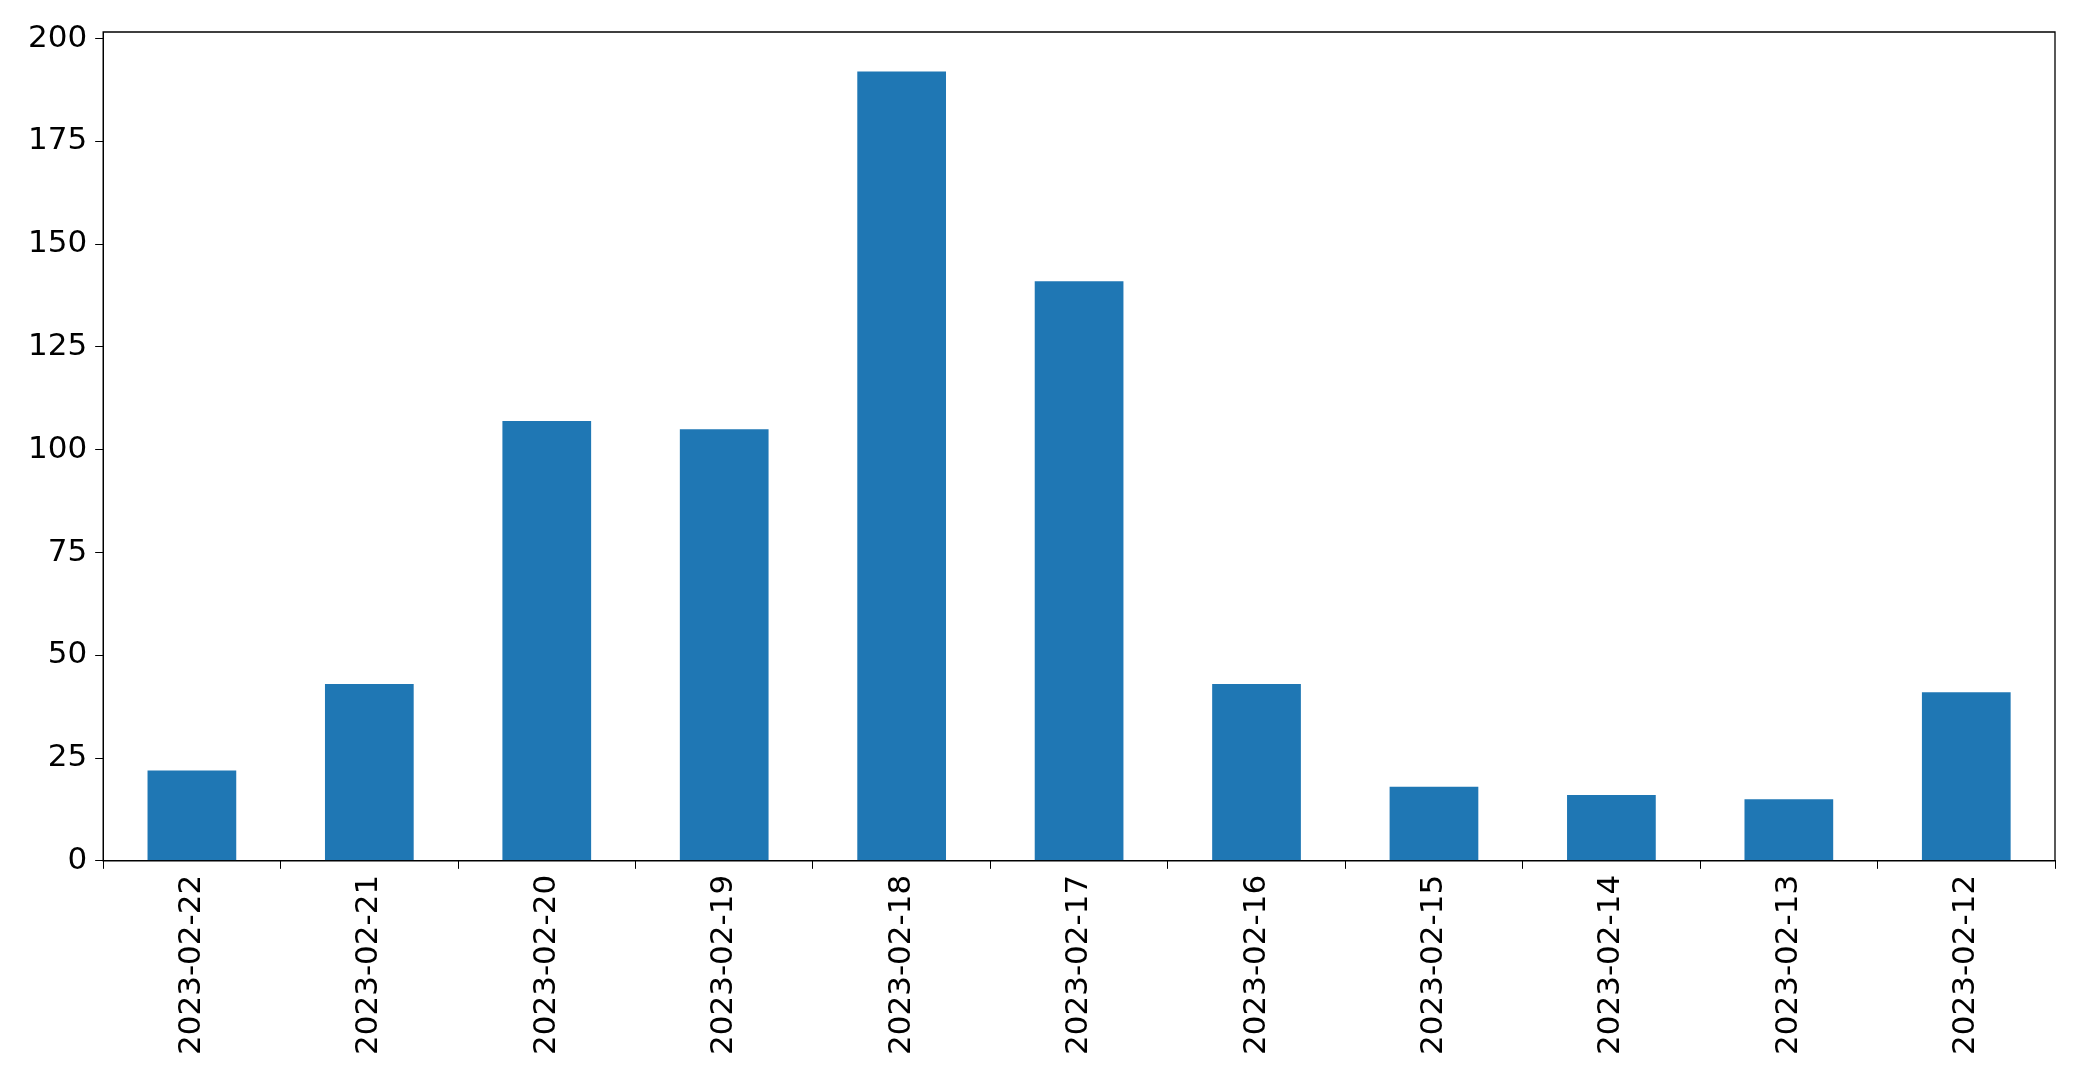 Image resolution: width=2093 pixels, height=1069 pixels. I want to click on x-tick-label: 2023-02-18, so click(898, 965).